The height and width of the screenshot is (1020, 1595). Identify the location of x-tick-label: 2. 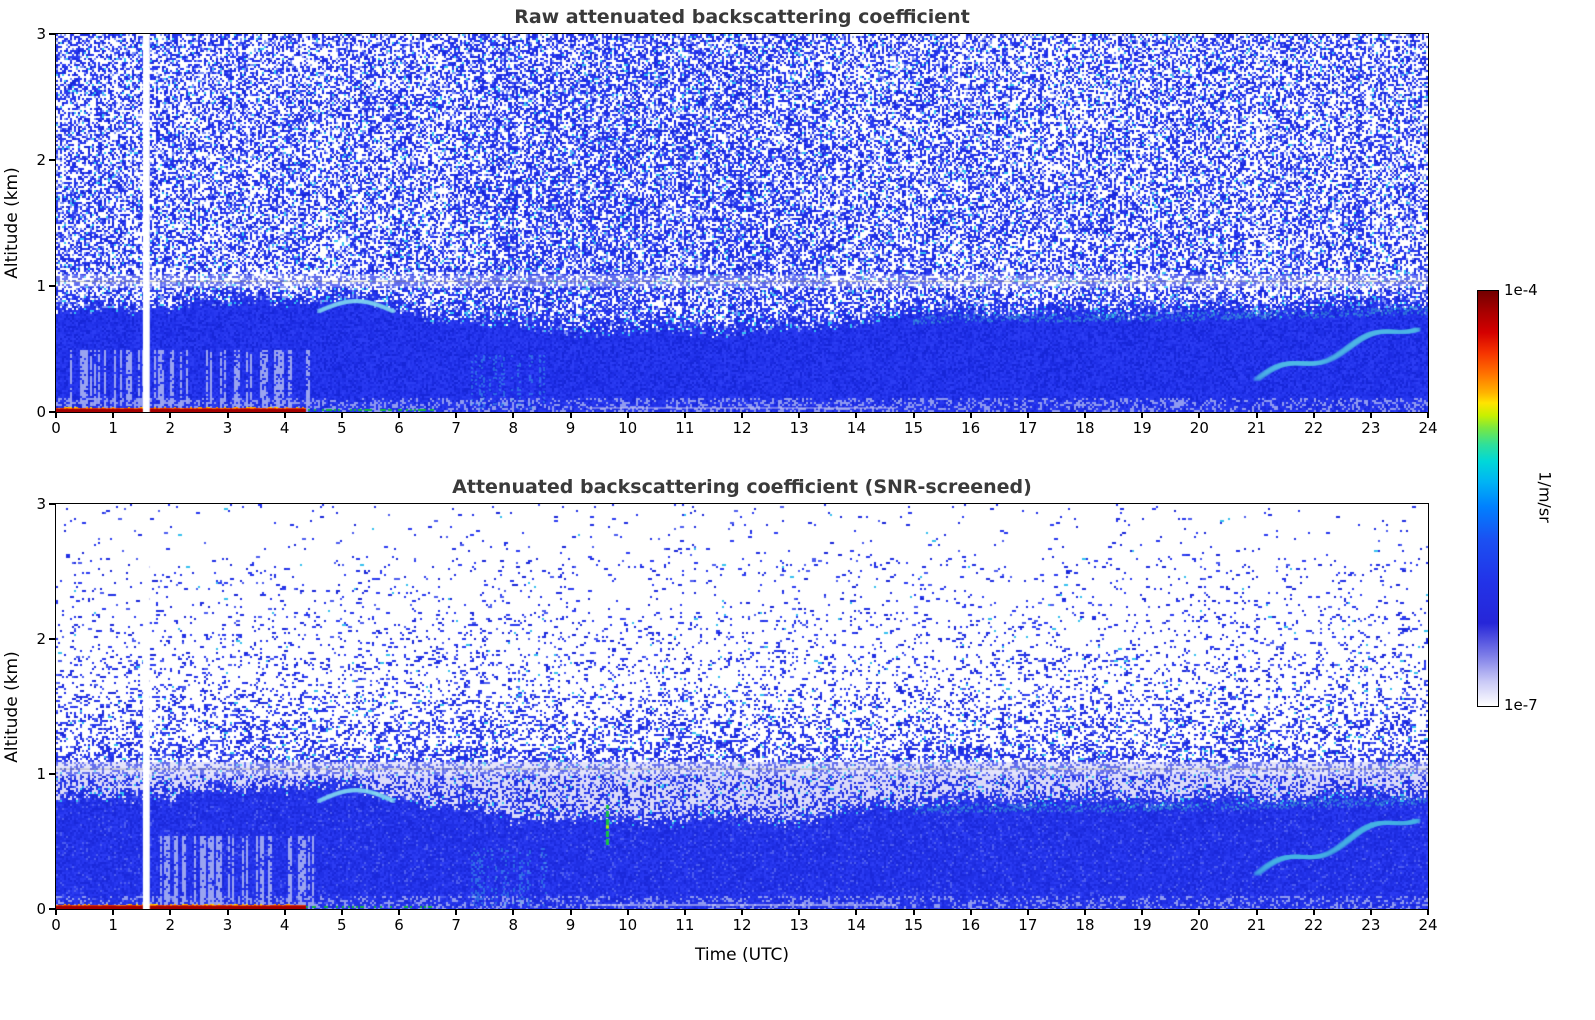
(170, 428).